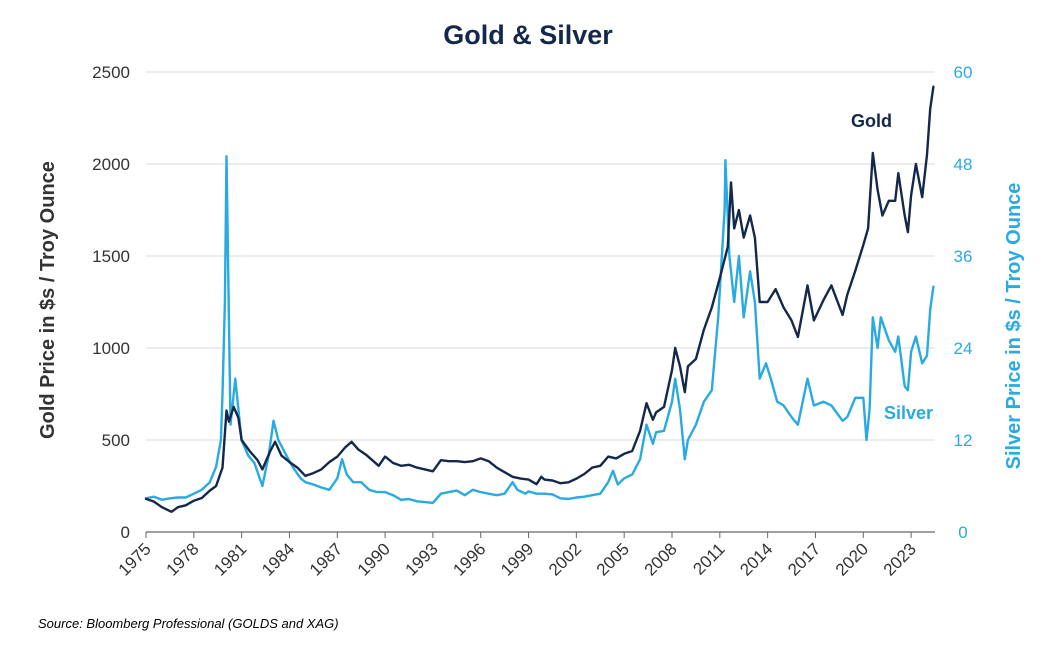 This screenshot has width=1052, height=665. I want to click on x-tick-label: 2017, so click(804, 559).